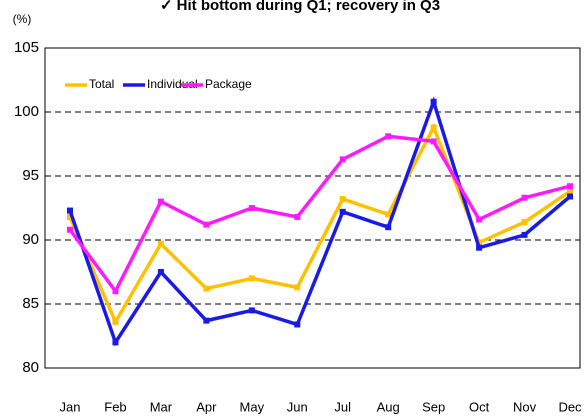 Image resolution: width=585 pixels, height=418 pixels. Describe the element at coordinates (479, 406) in the screenshot. I see `x-tick-label: Oct` at that location.